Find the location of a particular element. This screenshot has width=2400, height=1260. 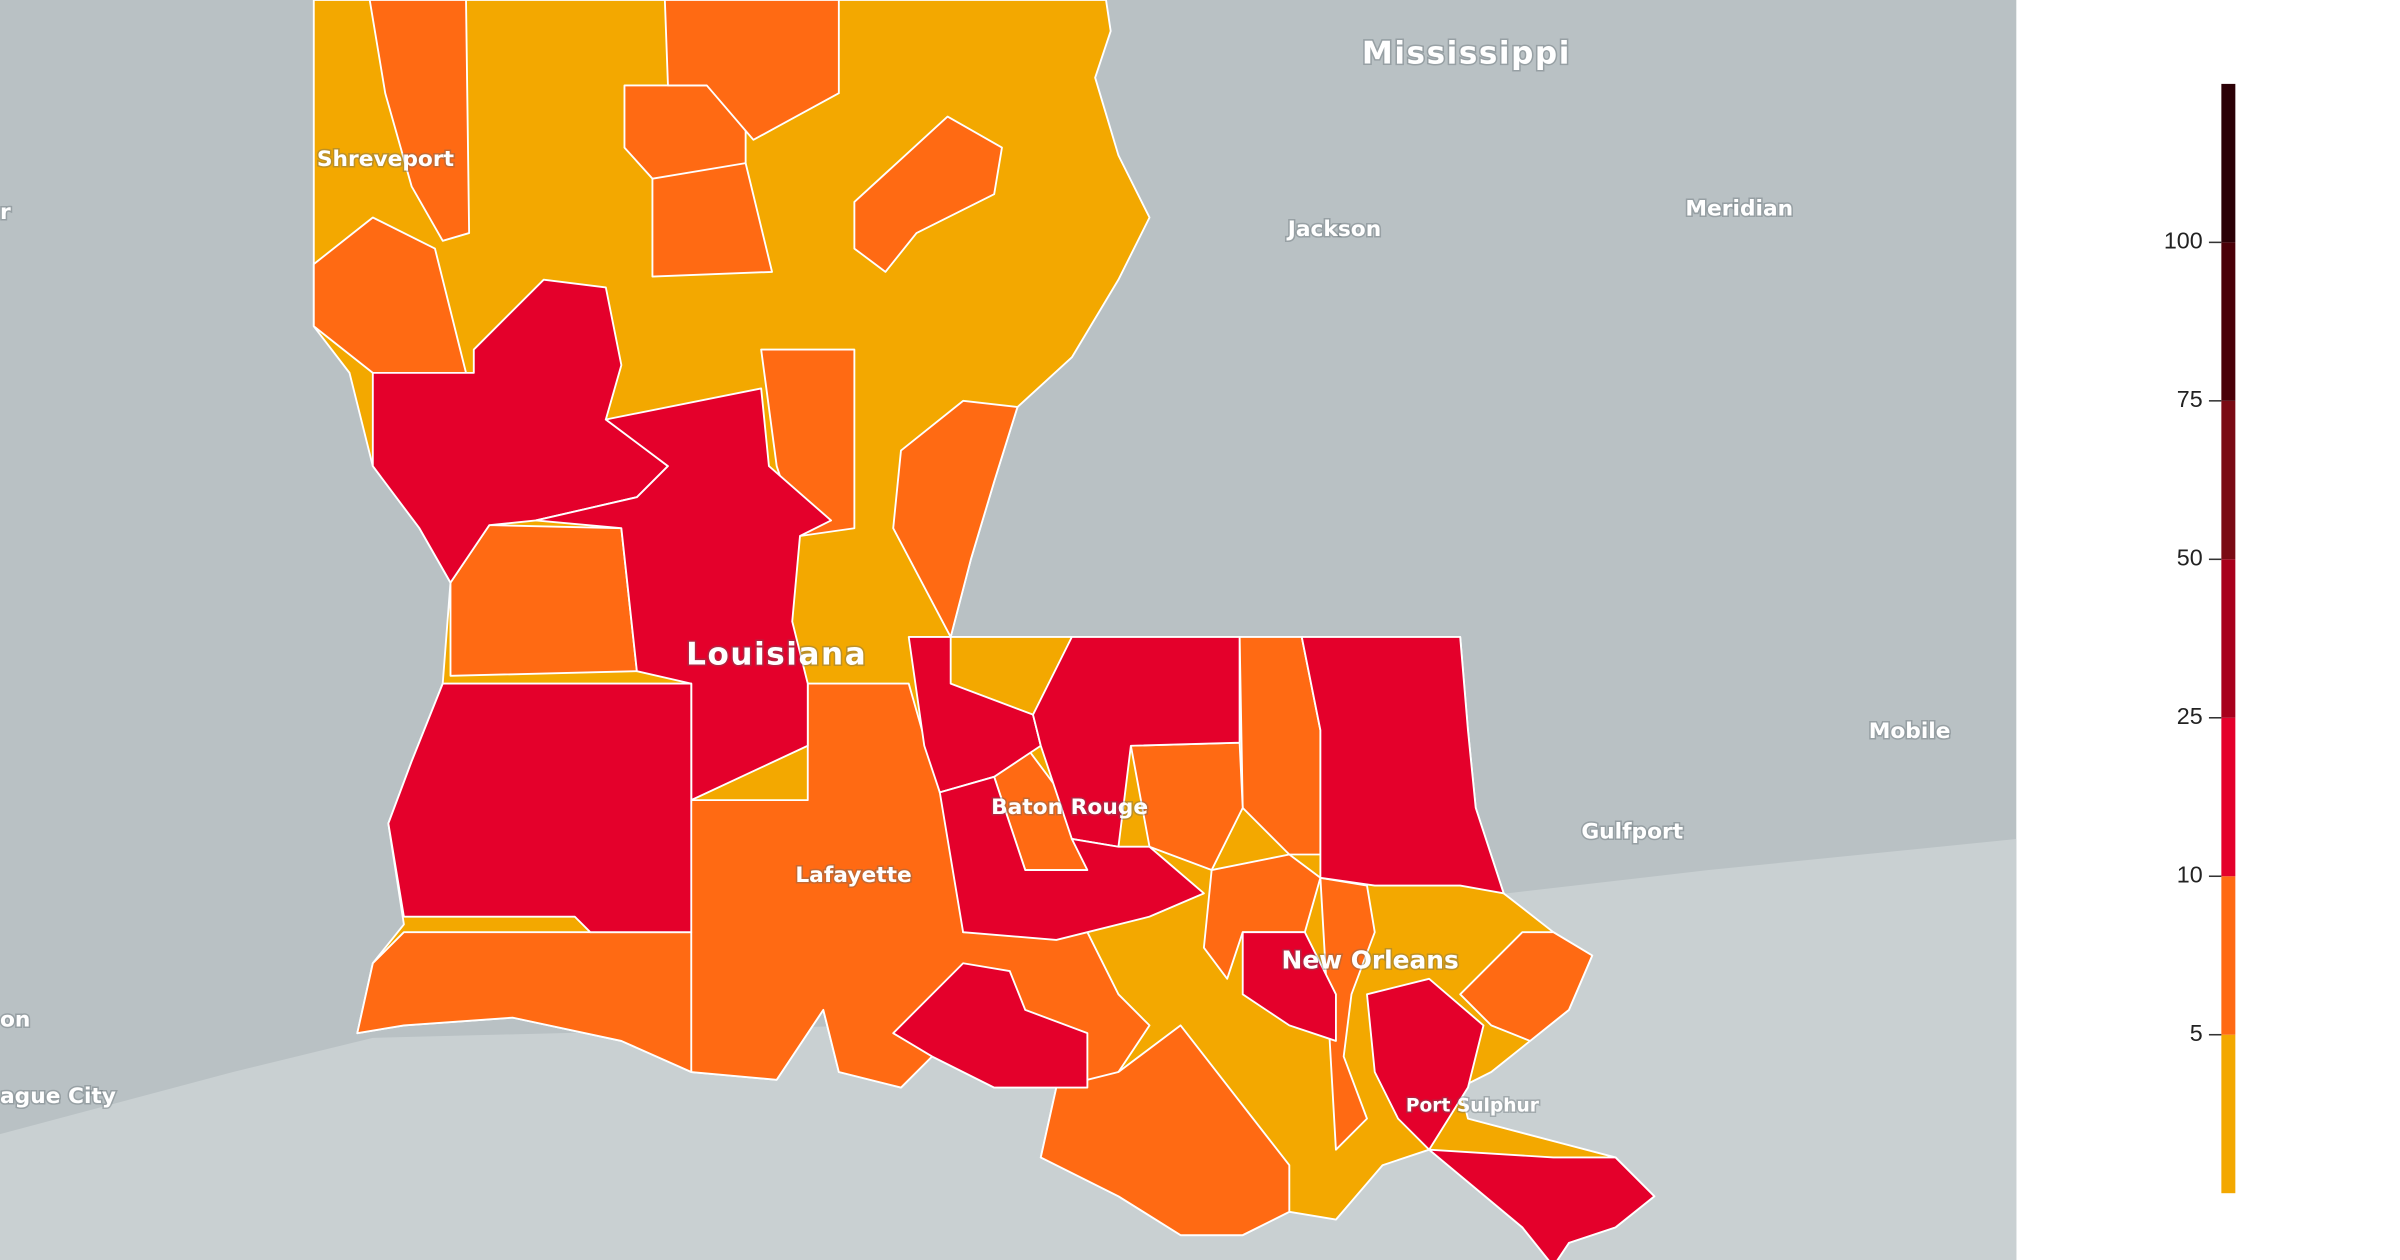

city-label: Gulfport is located at coordinates (1632, 832).